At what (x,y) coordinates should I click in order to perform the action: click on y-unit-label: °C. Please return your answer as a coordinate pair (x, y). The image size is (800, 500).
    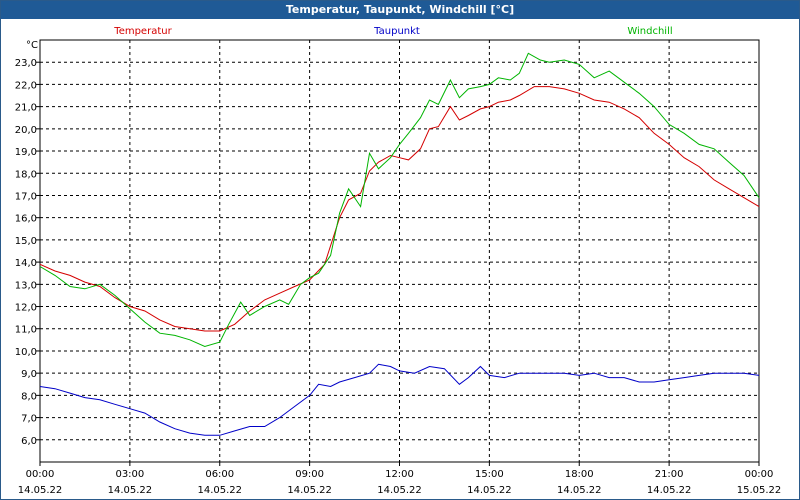
    Looking at the image, I should click on (32, 45).